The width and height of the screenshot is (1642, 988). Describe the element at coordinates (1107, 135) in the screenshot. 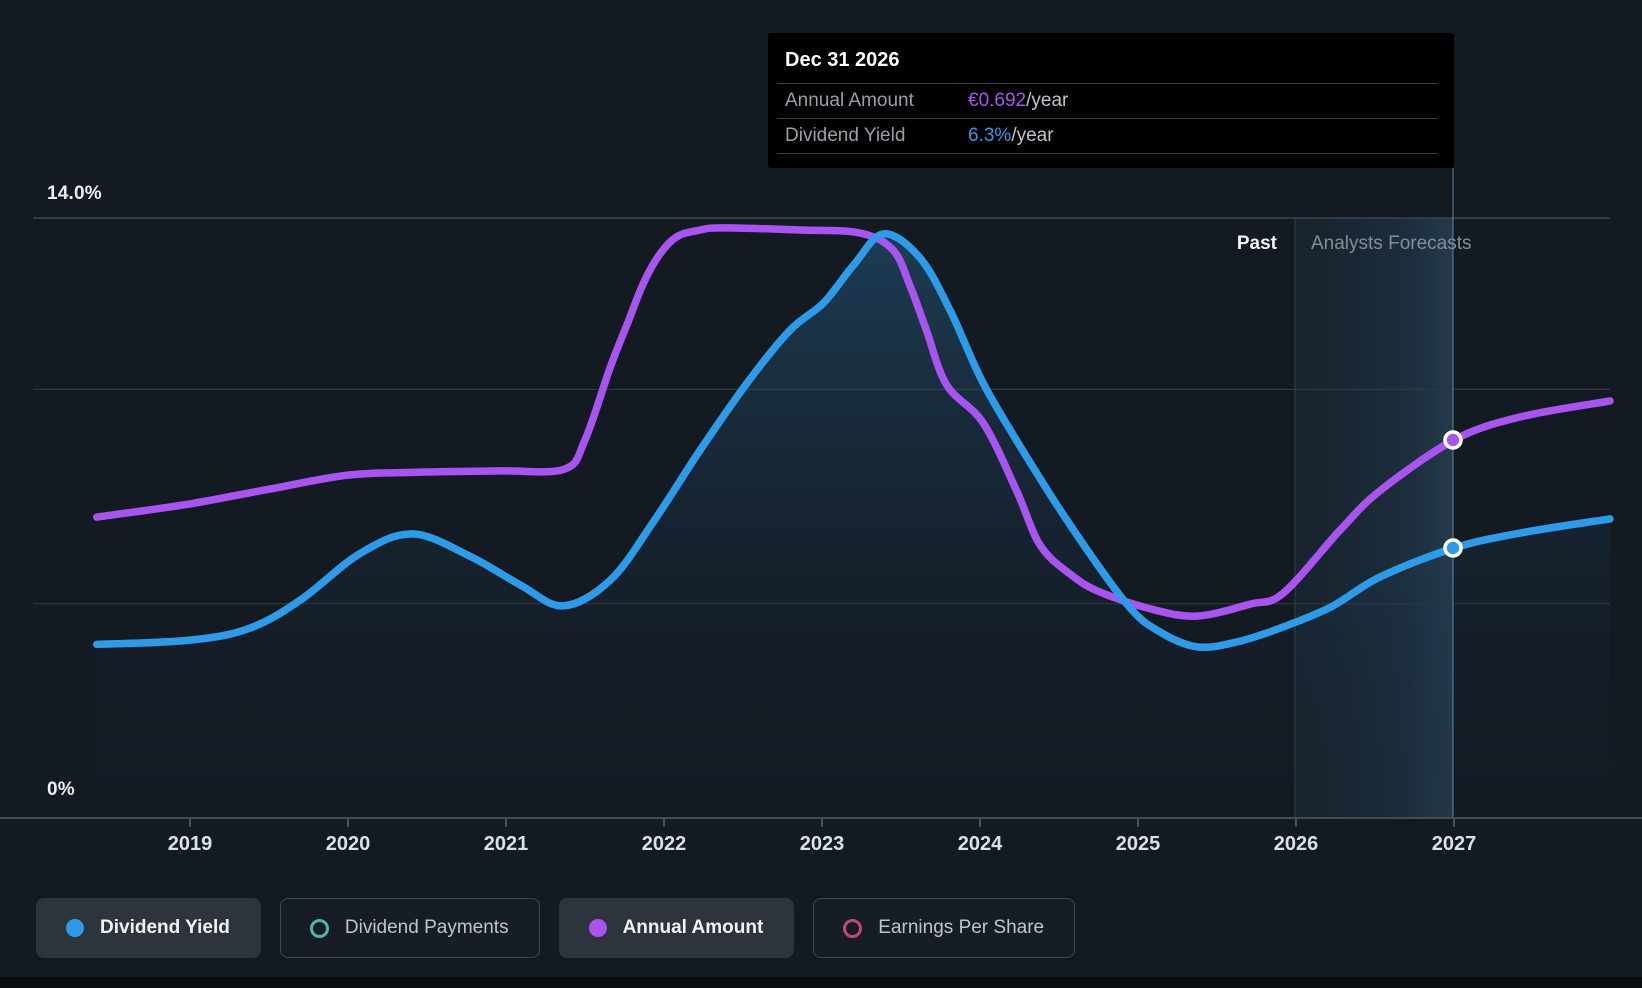

I see `tooltip-row-dividend-yield: Dividend Yield 6.3%/year` at that location.